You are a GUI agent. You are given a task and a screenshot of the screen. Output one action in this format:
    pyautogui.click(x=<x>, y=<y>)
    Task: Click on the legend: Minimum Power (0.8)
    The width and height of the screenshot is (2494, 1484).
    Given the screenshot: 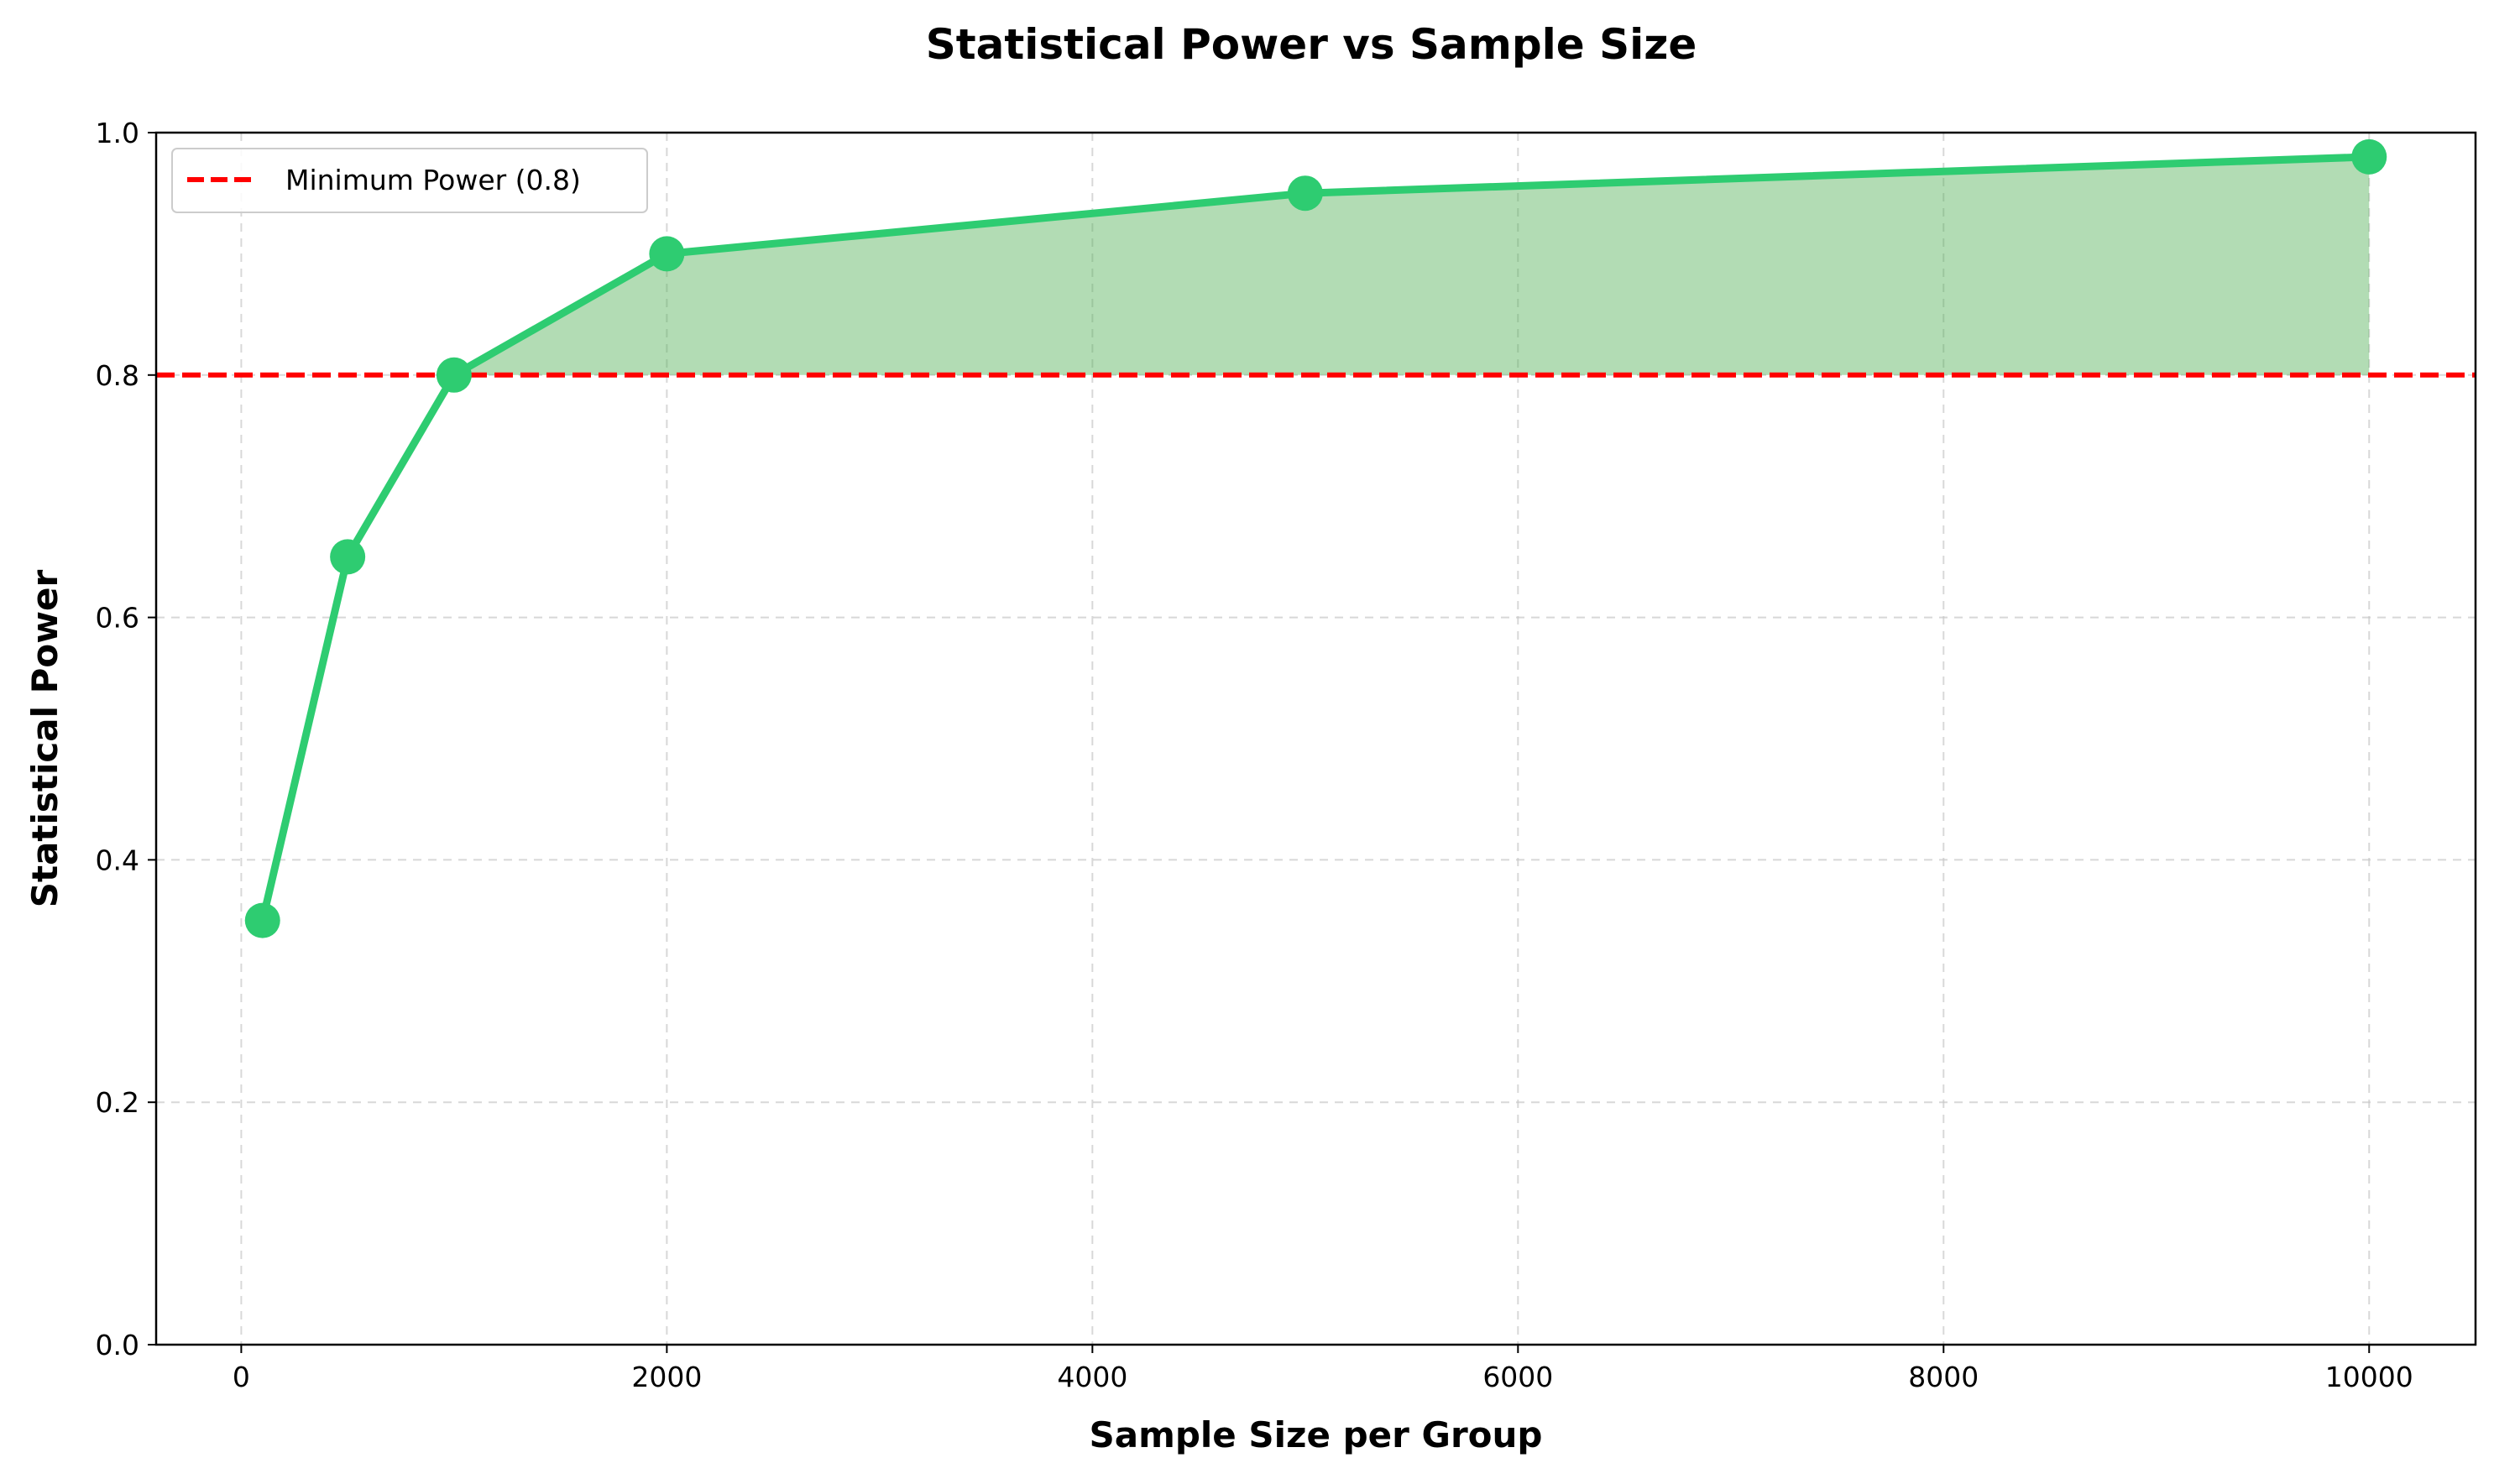 What is the action you would take?
    pyautogui.click(x=409, y=180)
    